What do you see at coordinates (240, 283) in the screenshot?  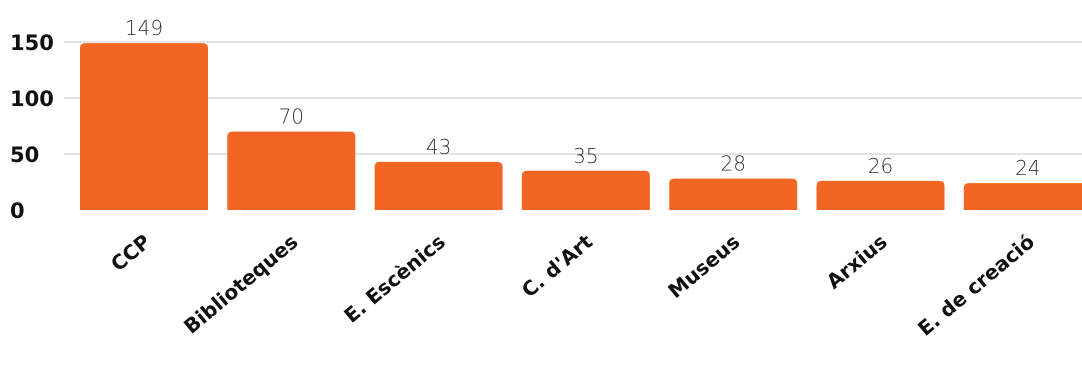 I see `x-tick-label: Biblioteques` at bounding box center [240, 283].